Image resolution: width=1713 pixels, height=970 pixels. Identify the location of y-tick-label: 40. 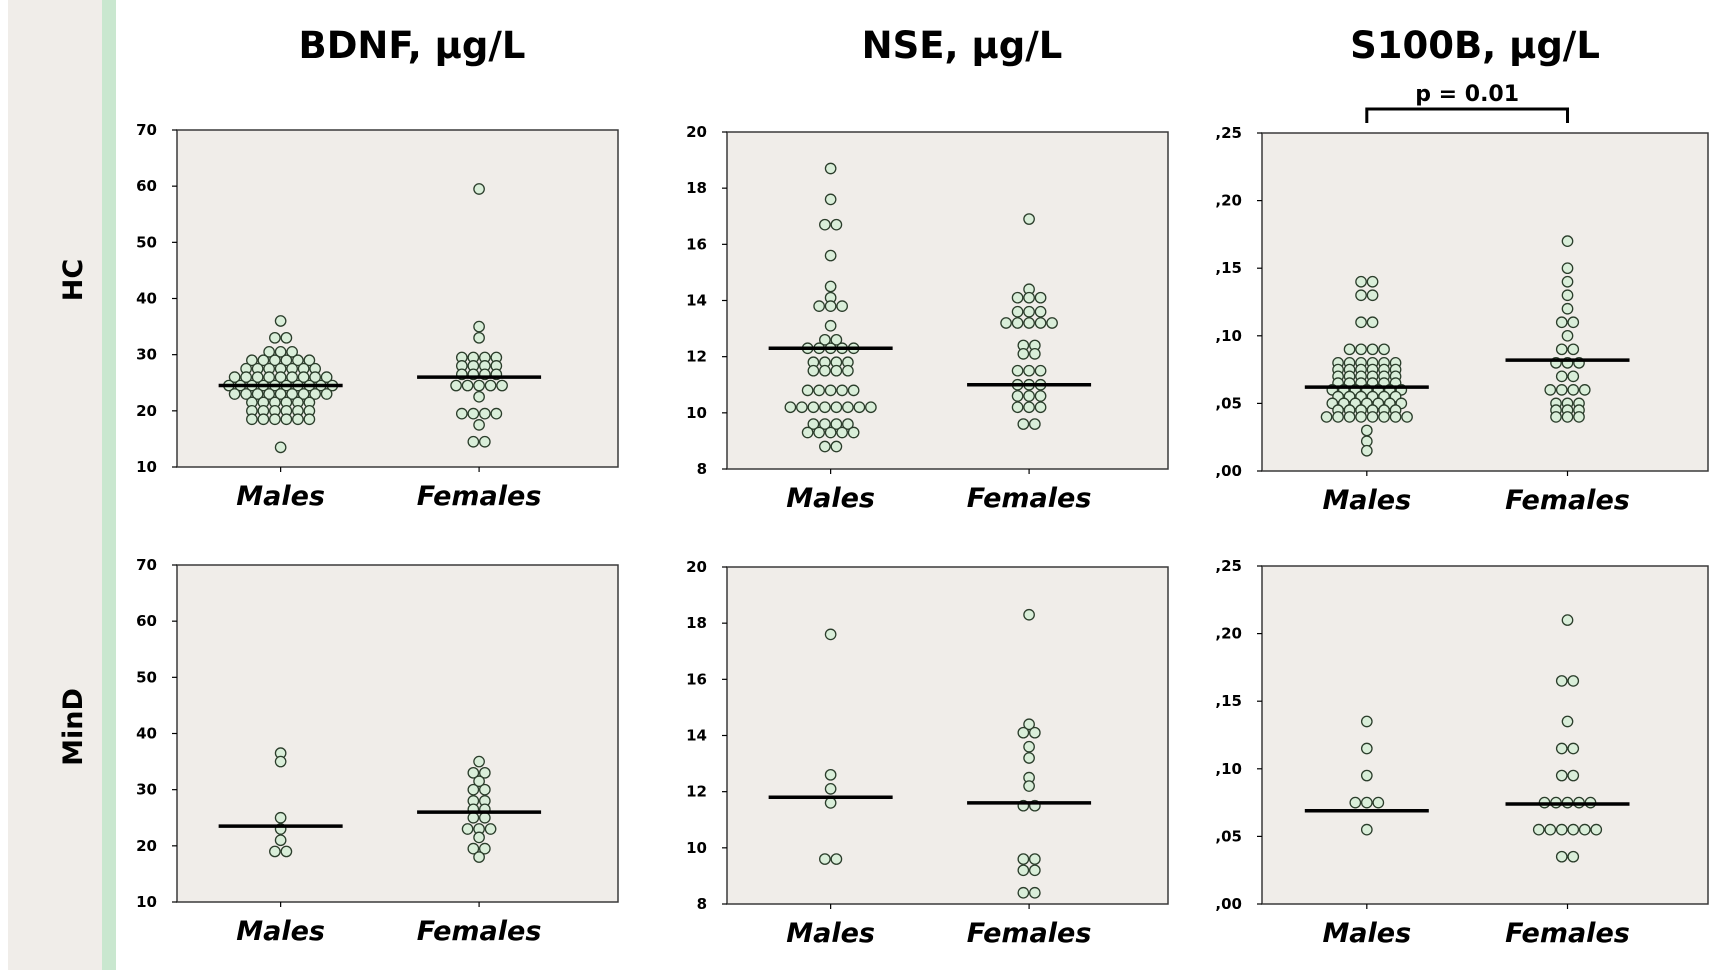
(146, 299).